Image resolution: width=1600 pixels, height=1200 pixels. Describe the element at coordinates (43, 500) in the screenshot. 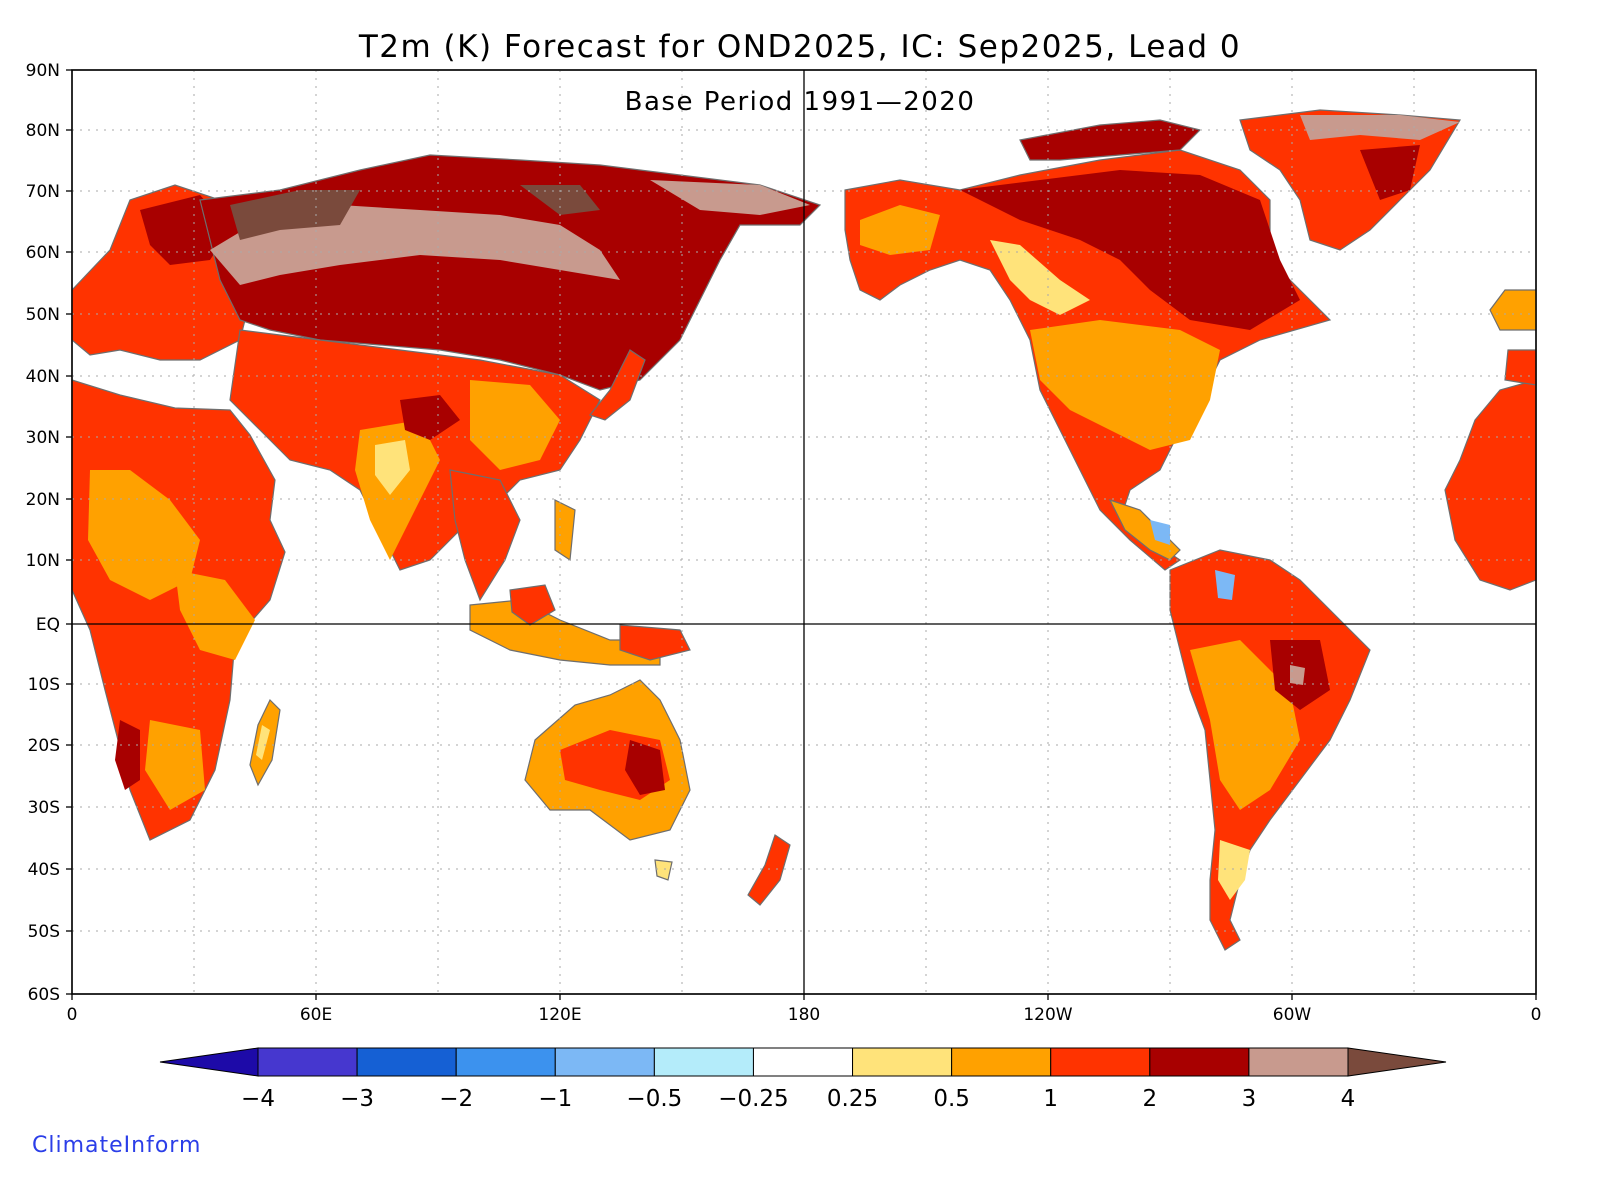

I see `lat-tick-label: 20N` at that location.